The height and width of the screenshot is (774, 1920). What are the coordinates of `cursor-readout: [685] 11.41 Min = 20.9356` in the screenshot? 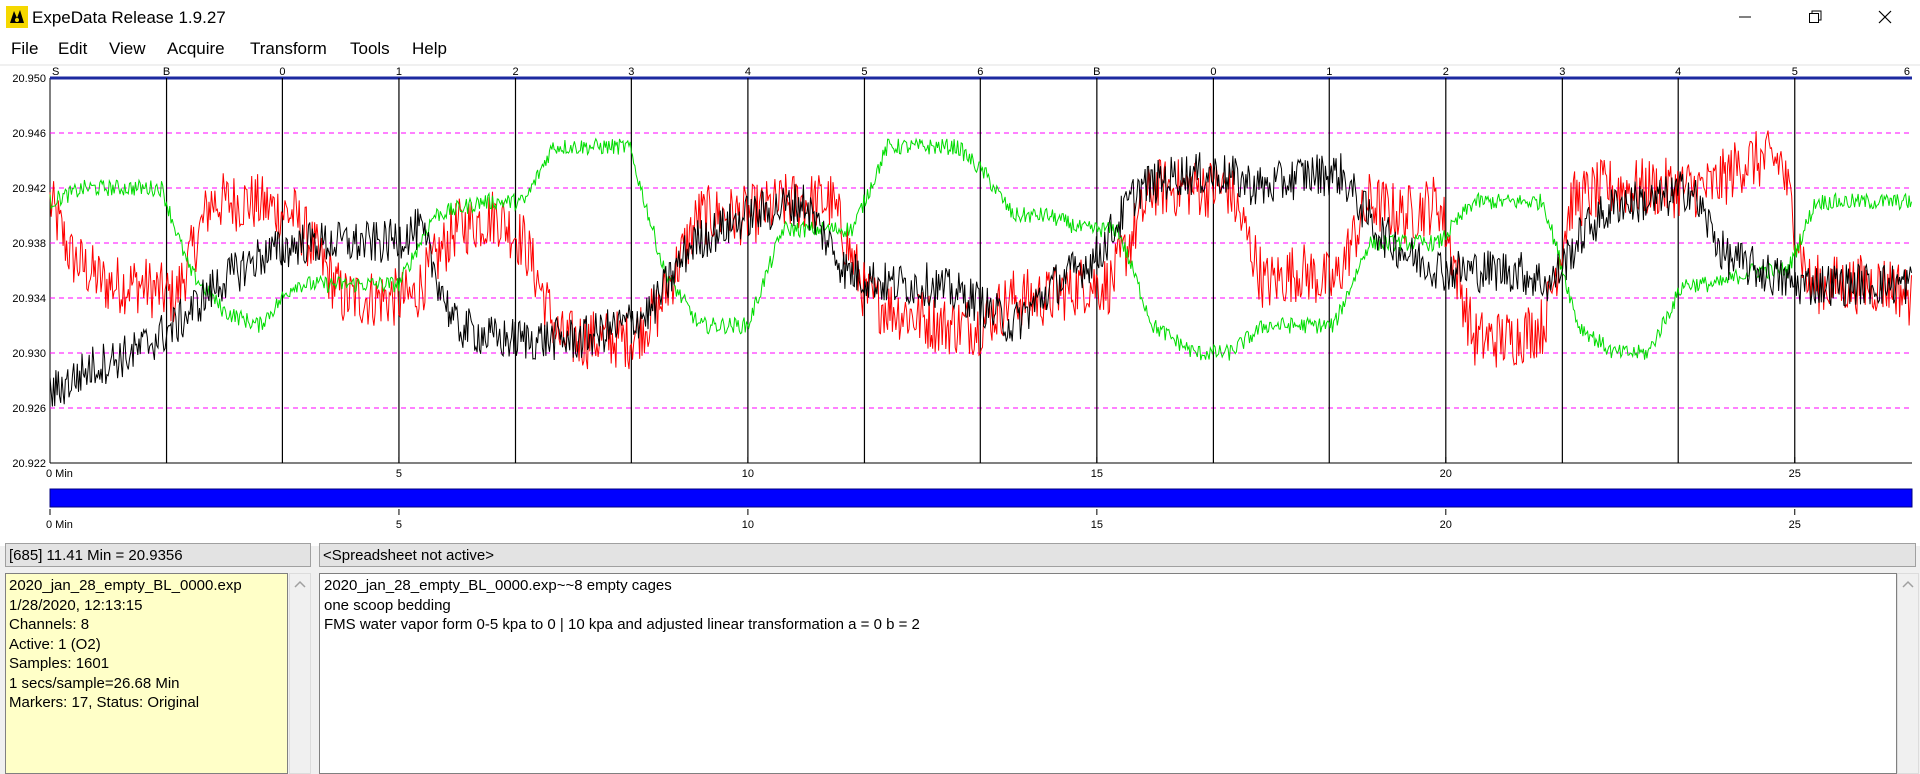 It's located at (158, 555).